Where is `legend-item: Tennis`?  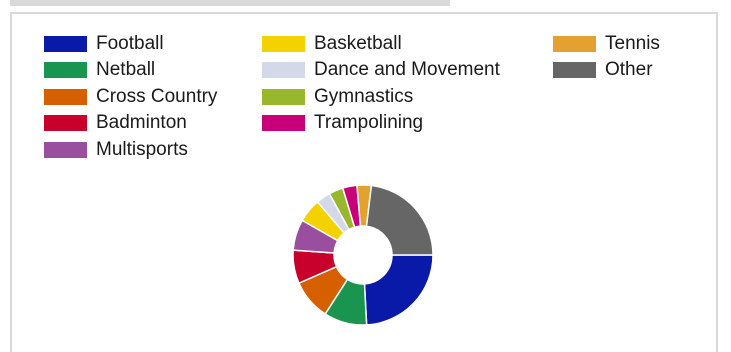
legend-item: Tennis is located at coordinates (606, 44).